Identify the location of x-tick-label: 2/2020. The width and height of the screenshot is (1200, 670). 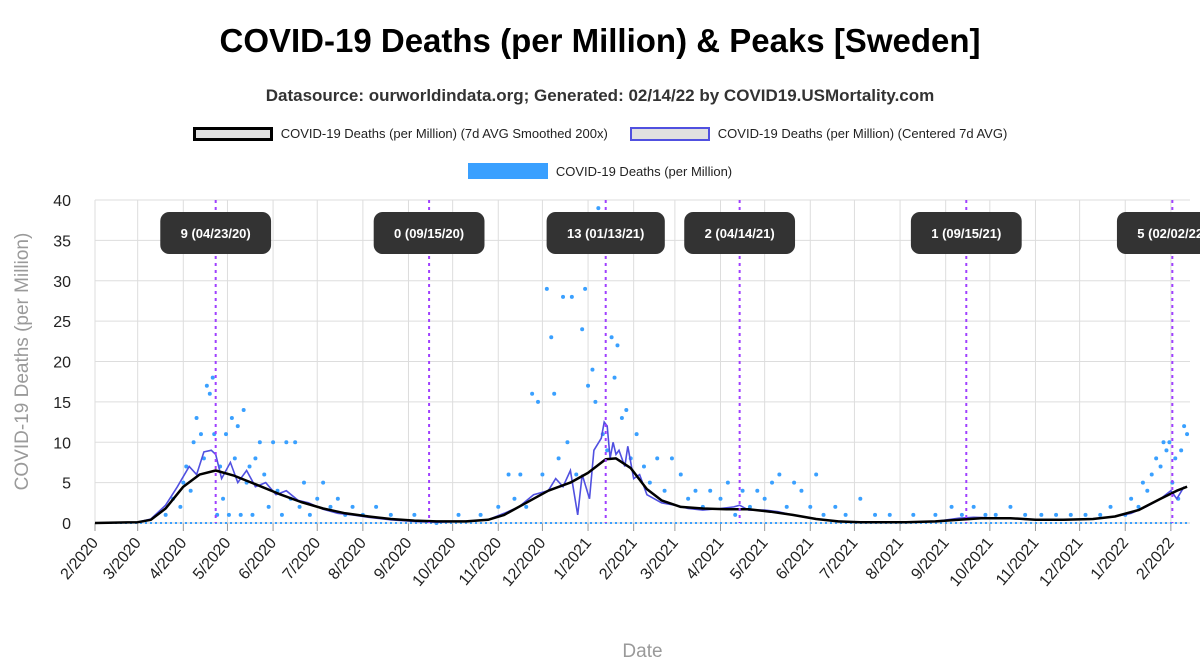
(80, 559).